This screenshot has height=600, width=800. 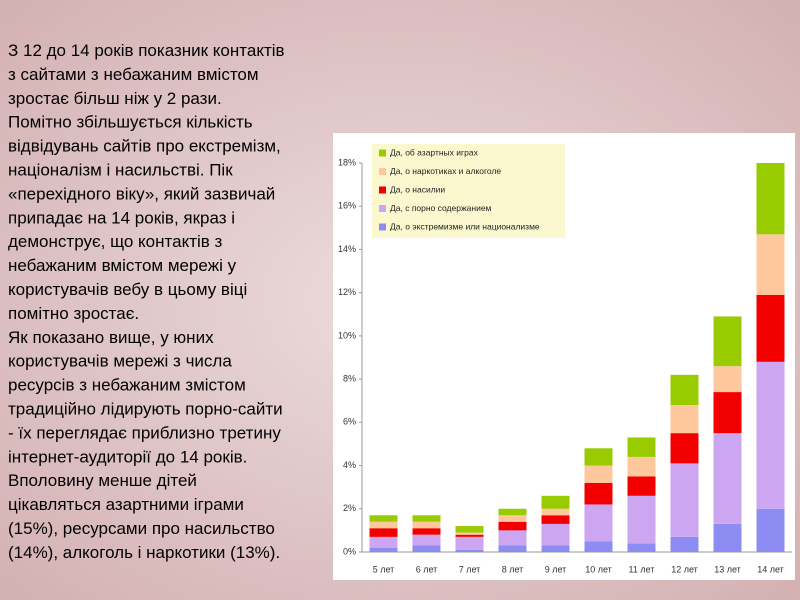 I want to click on y-tick-label: 0%, so click(x=349, y=551).